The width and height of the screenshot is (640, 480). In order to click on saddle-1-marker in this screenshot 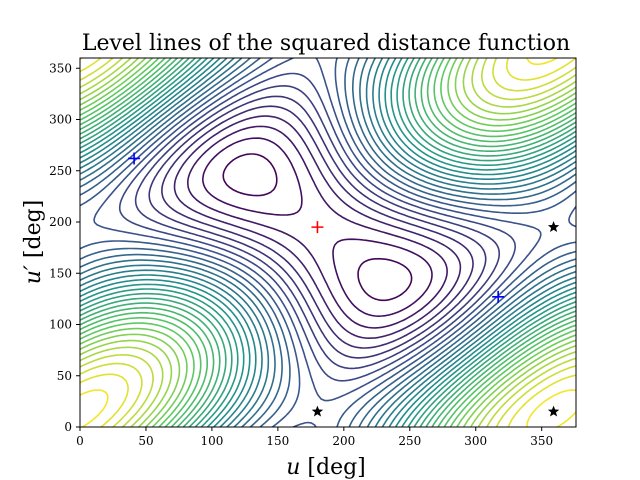, I will do `click(553, 226)`.